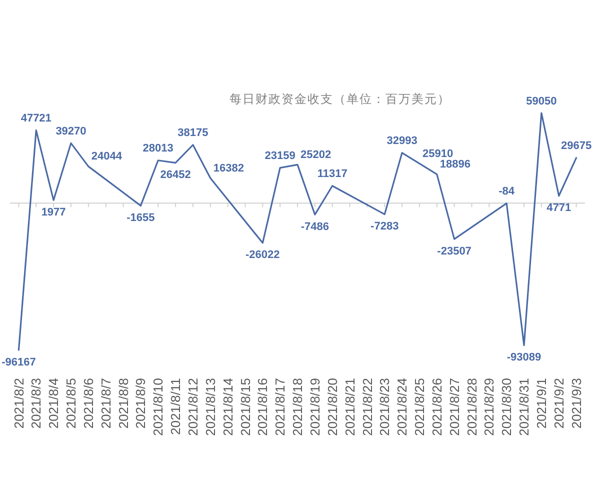  I want to click on x-tick-label: 2021/9/2, so click(558, 403).